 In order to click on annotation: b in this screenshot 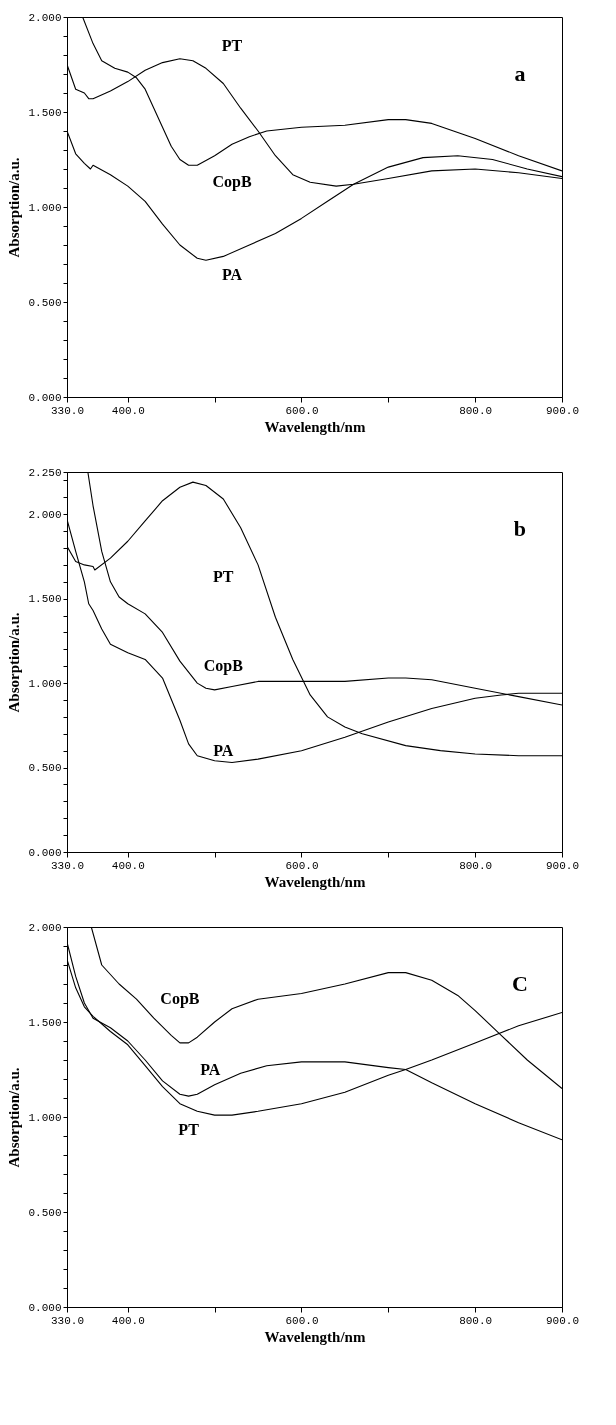, I will do `click(520, 528)`.